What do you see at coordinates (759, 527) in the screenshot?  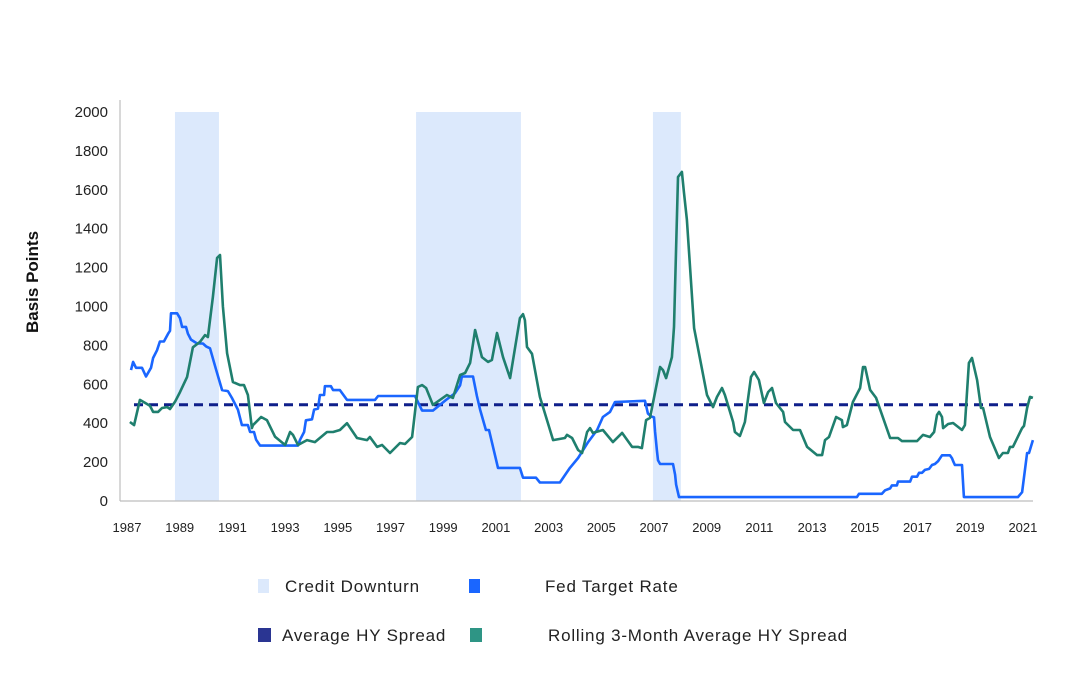 I see `x-tick-label: 2011` at bounding box center [759, 527].